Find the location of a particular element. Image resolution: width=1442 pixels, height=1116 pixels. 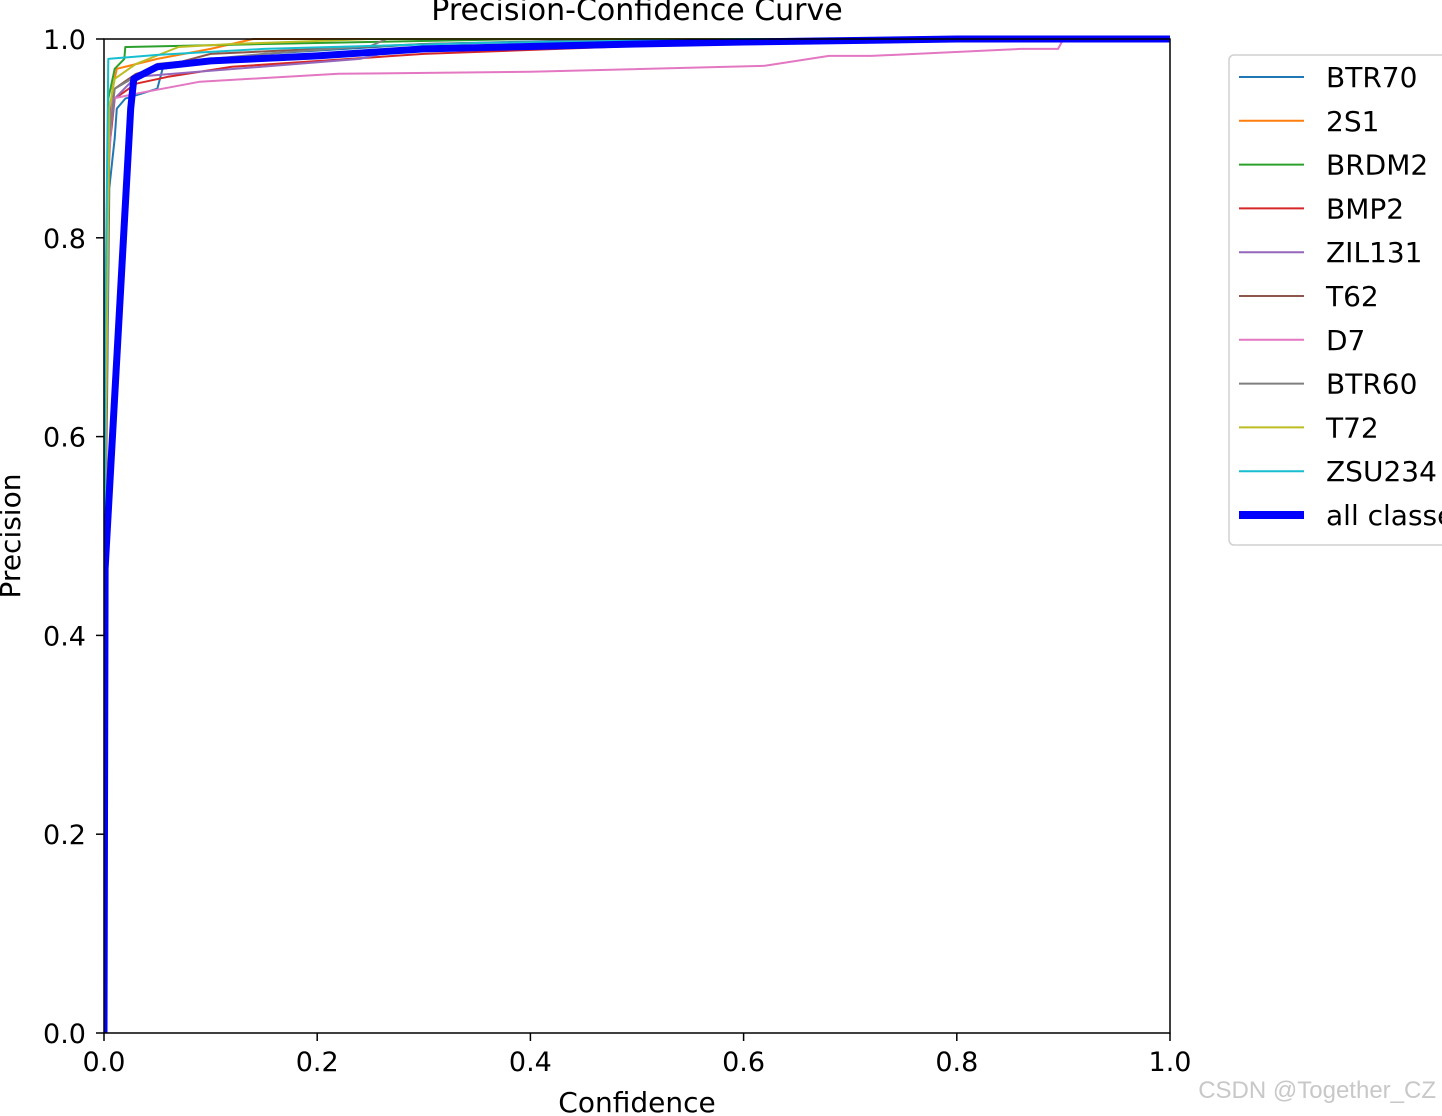

watermark: CSDN @Together_CZ is located at coordinates (1317, 1090).